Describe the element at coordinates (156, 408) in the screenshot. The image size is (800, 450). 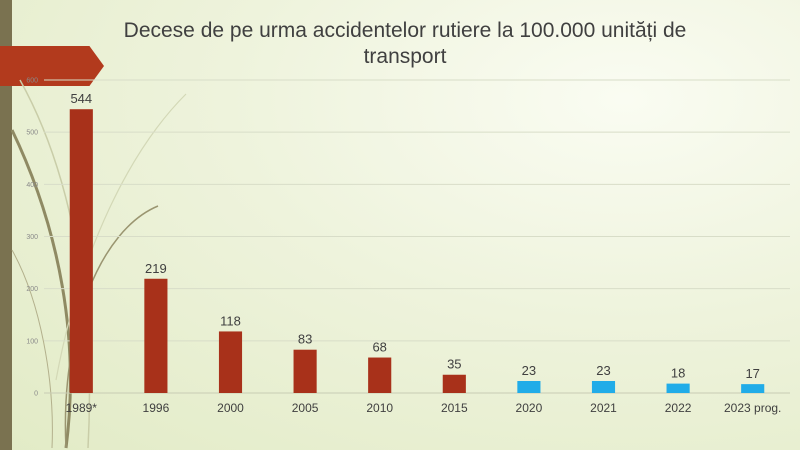
I see `x-tick-label: 1996` at that location.